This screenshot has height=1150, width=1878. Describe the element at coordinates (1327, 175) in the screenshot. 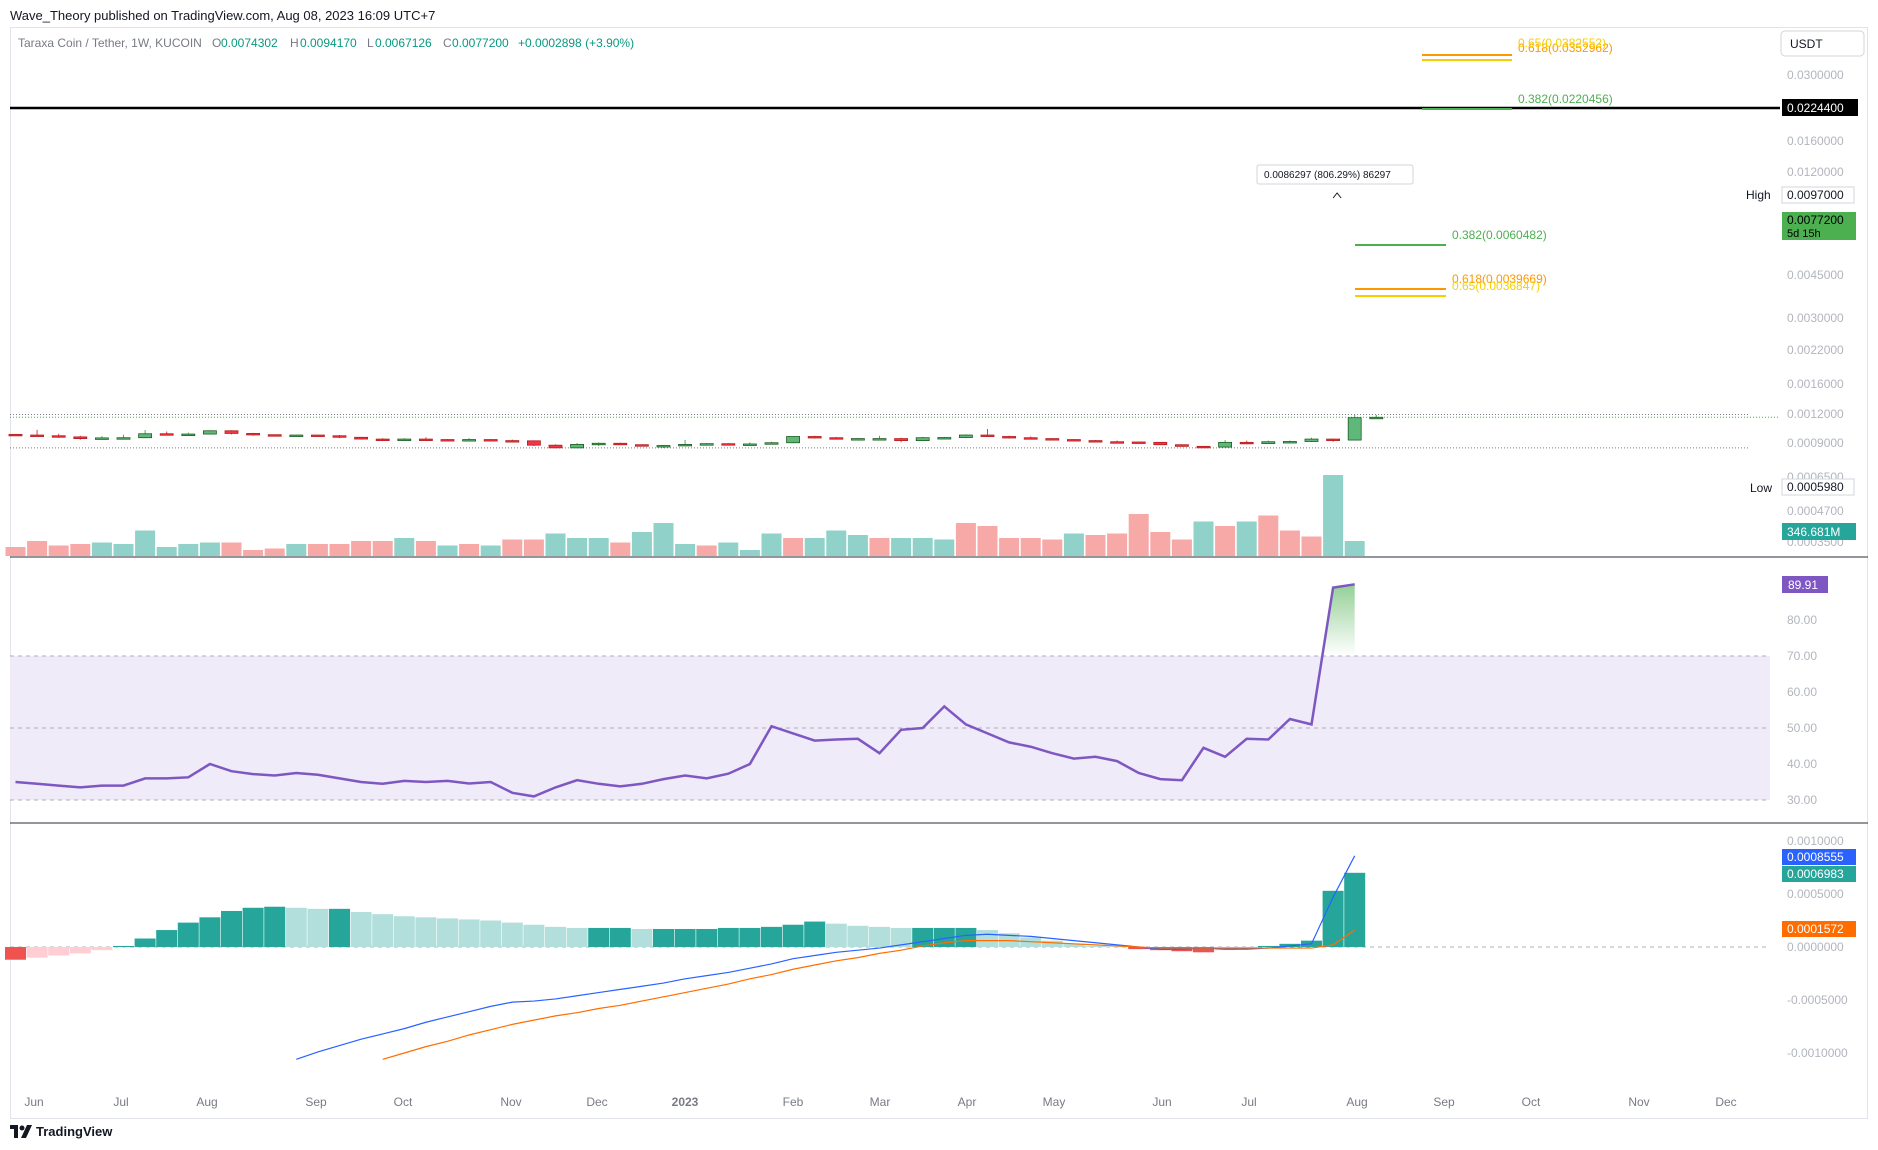

I see `measure-label: 0.0086297 (806.29%) 86297` at that location.